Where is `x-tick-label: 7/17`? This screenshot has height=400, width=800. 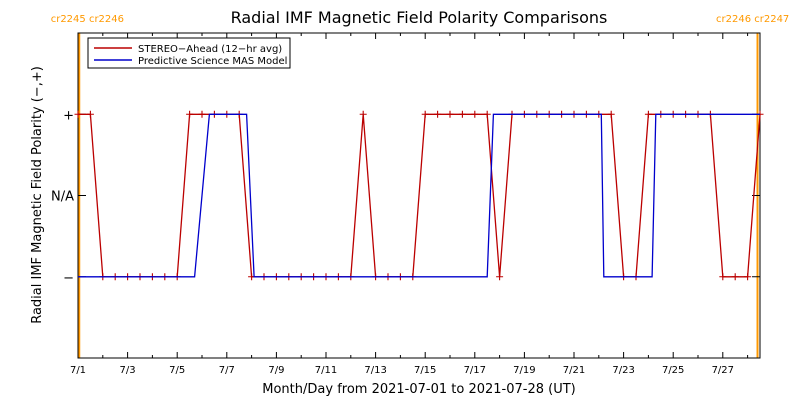 x-tick-label: 7/17 is located at coordinates (475, 370).